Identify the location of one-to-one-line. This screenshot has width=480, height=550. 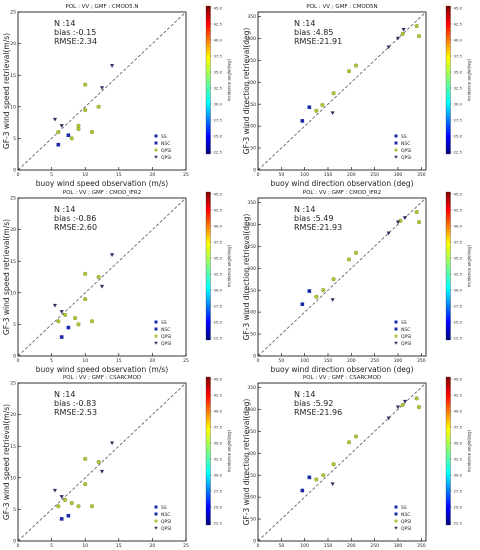
(102, 462).